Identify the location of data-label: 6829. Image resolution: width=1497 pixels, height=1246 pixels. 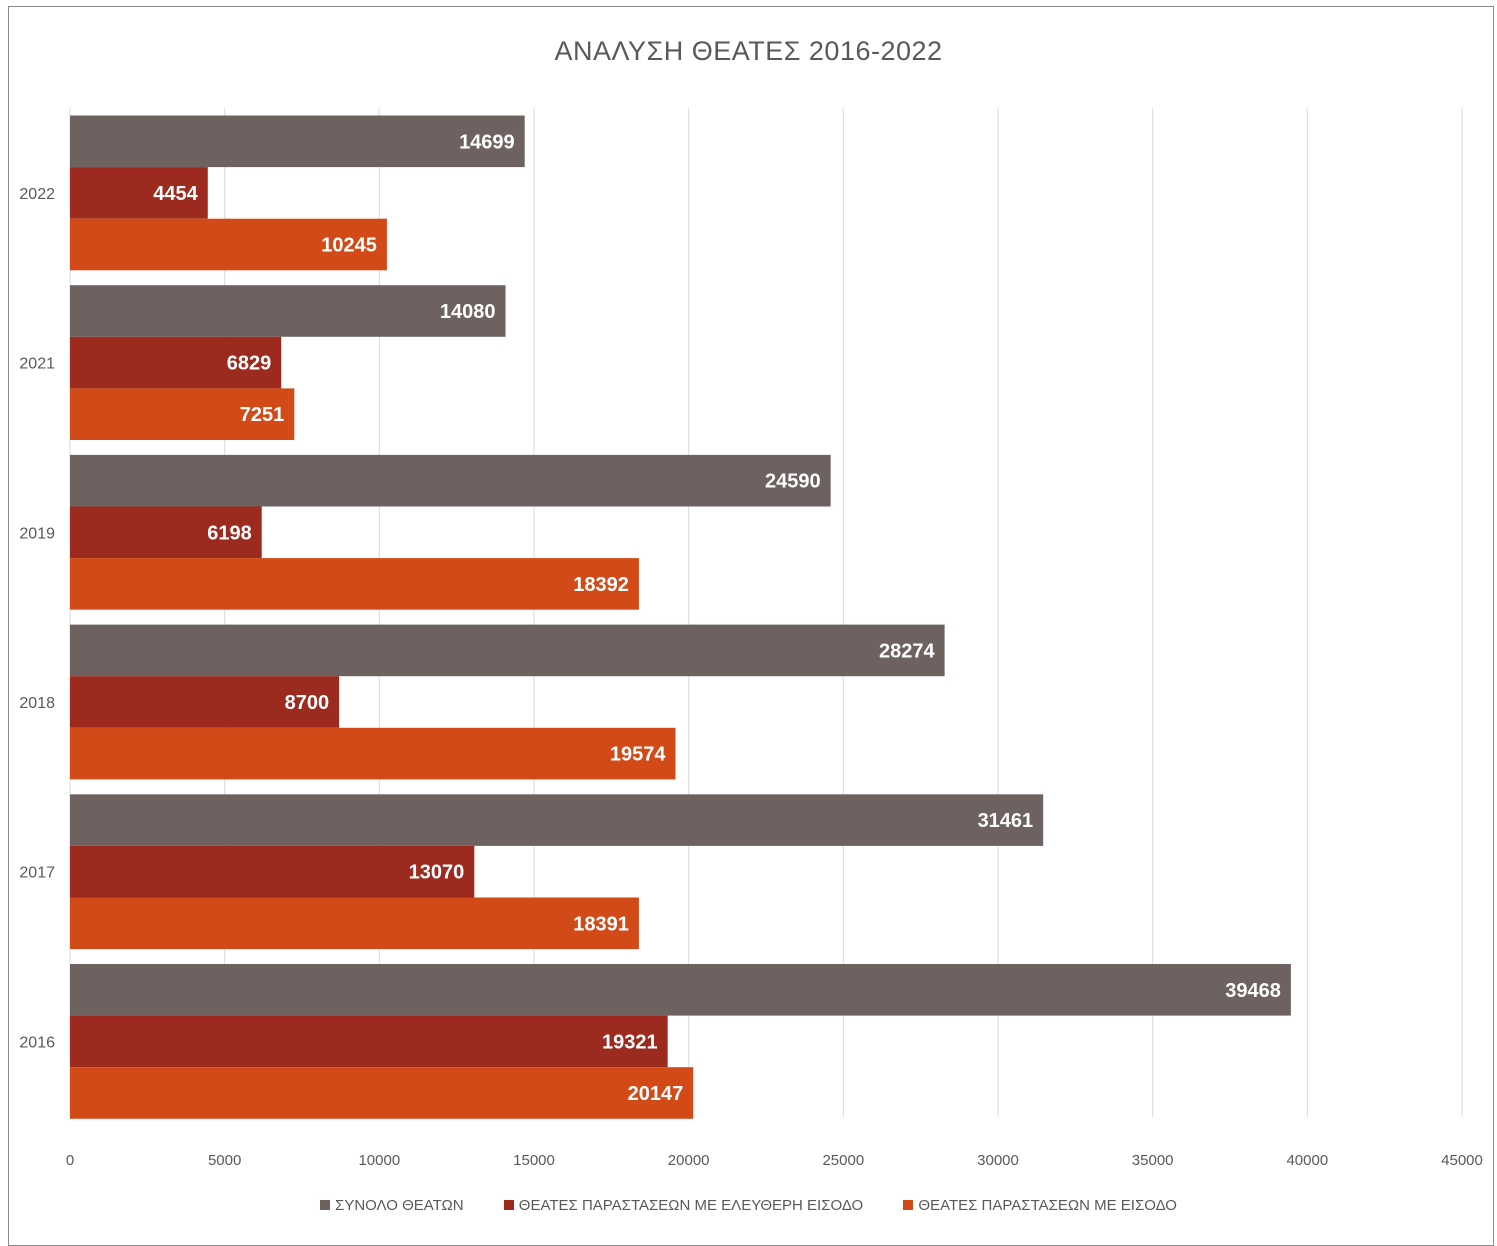
(249, 364).